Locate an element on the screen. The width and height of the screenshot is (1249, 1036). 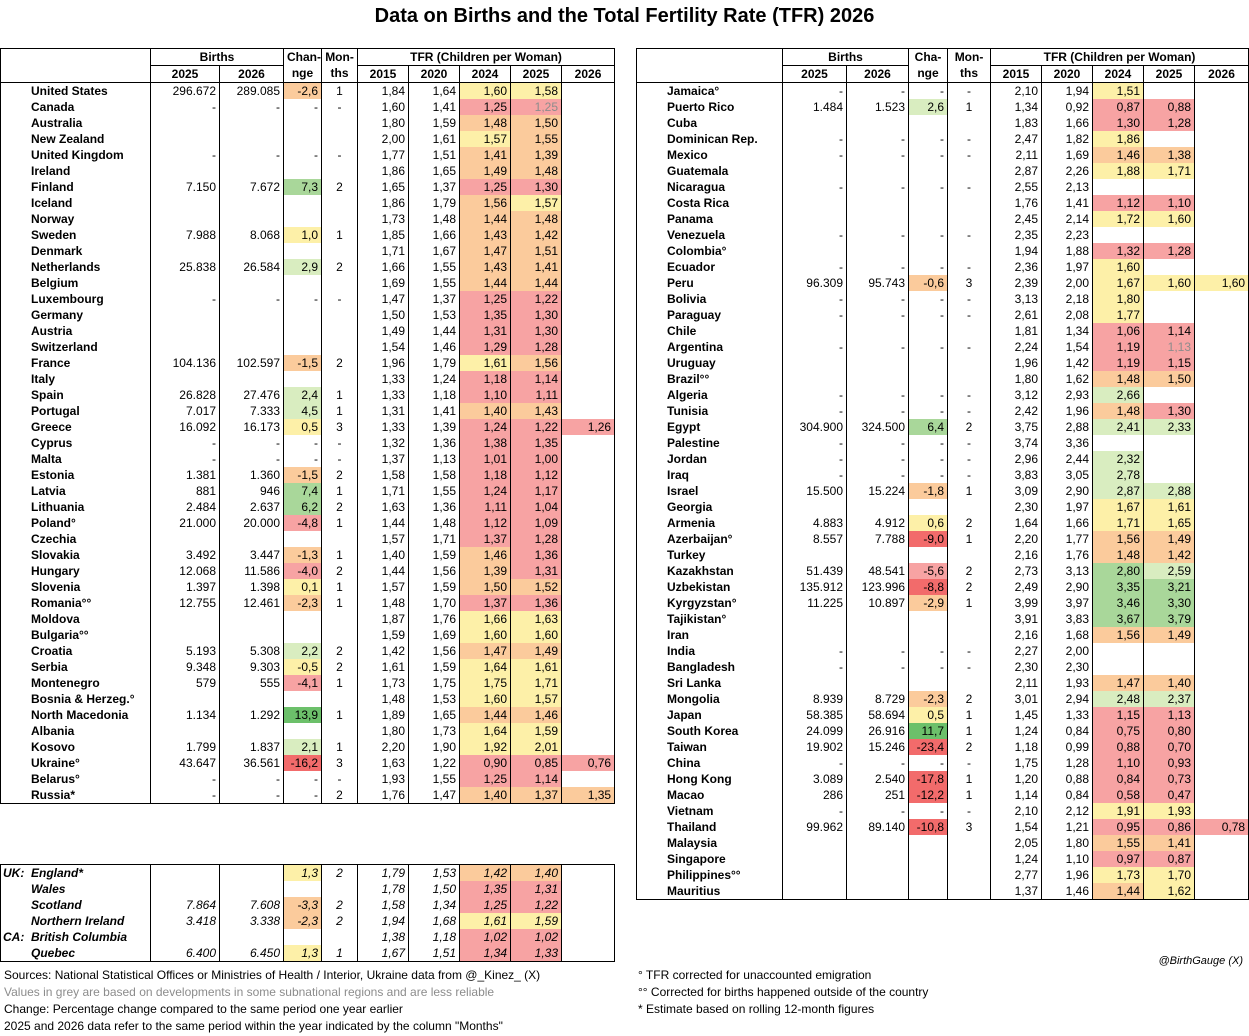
tfr-2024-cell: 1,48 is located at coordinates (1118, 411).